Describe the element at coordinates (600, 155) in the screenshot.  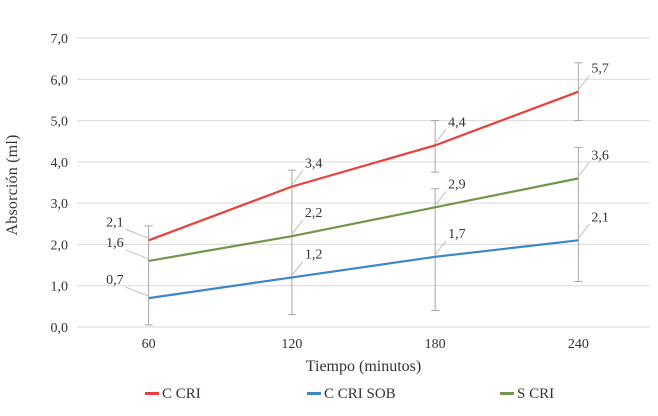
I see `svg-text: 3,6` at that location.